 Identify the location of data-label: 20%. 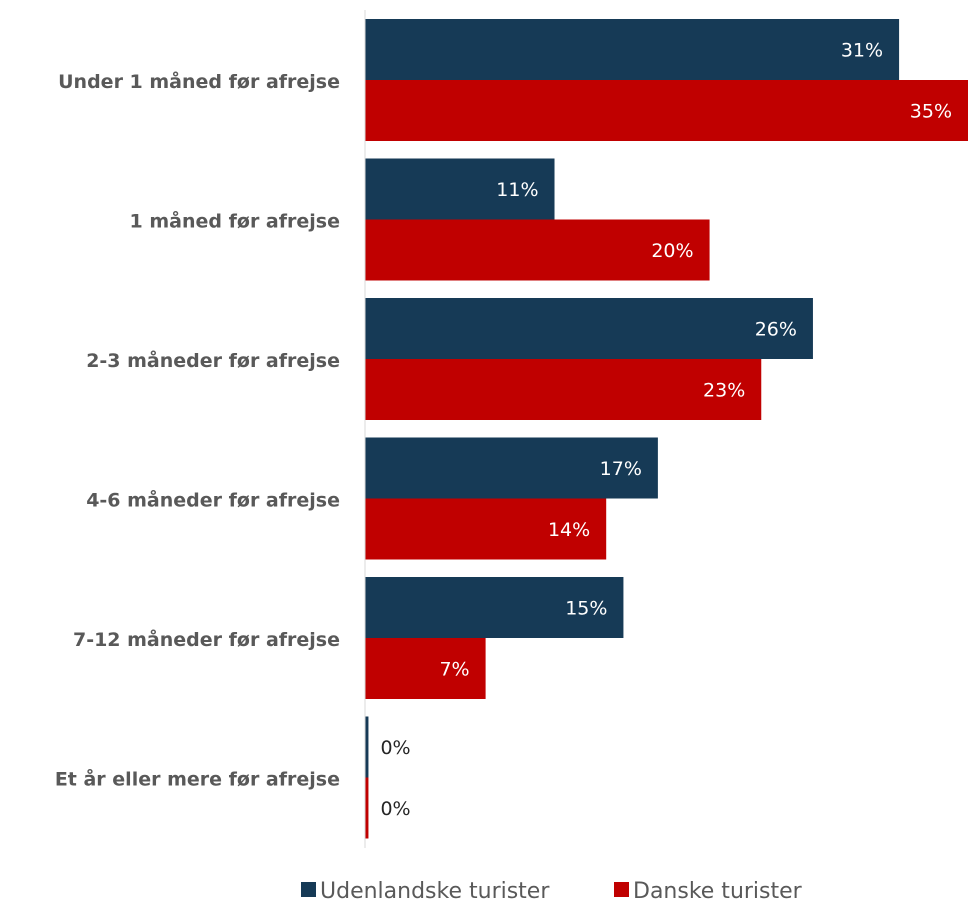
(672, 251).